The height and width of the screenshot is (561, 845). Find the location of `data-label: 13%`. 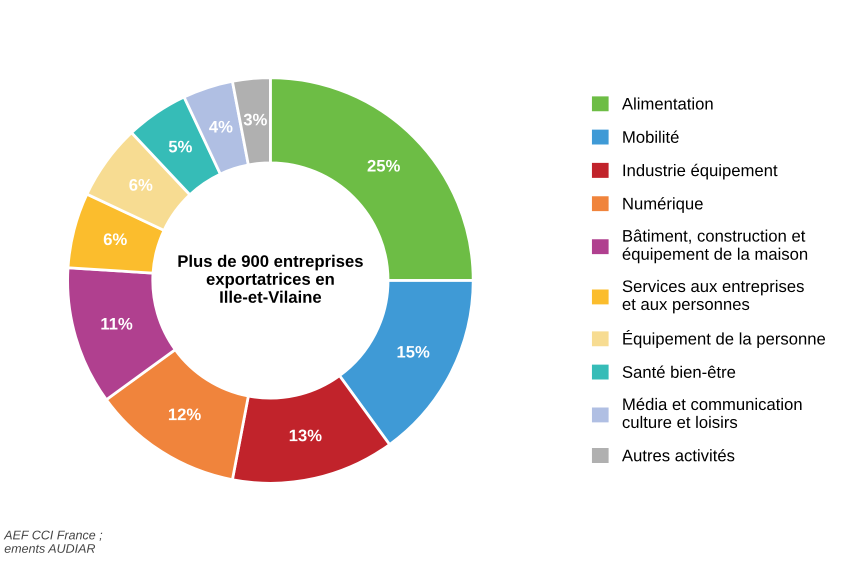

data-label: 13% is located at coordinates (306, 436).